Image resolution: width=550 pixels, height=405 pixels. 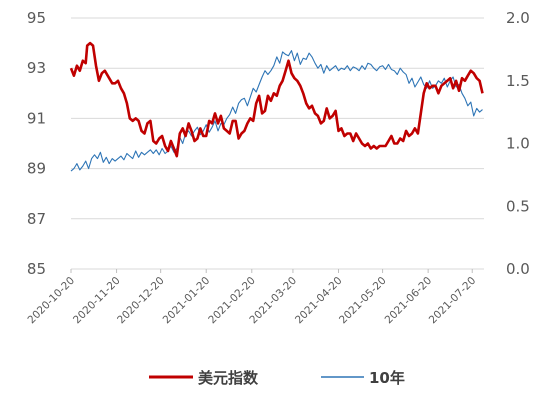 What do you see at coordinates (36, 143) in the screenshot?
I see `left-y-axis: 85 87 89 91 93 95` at bounding box center [36, 143].